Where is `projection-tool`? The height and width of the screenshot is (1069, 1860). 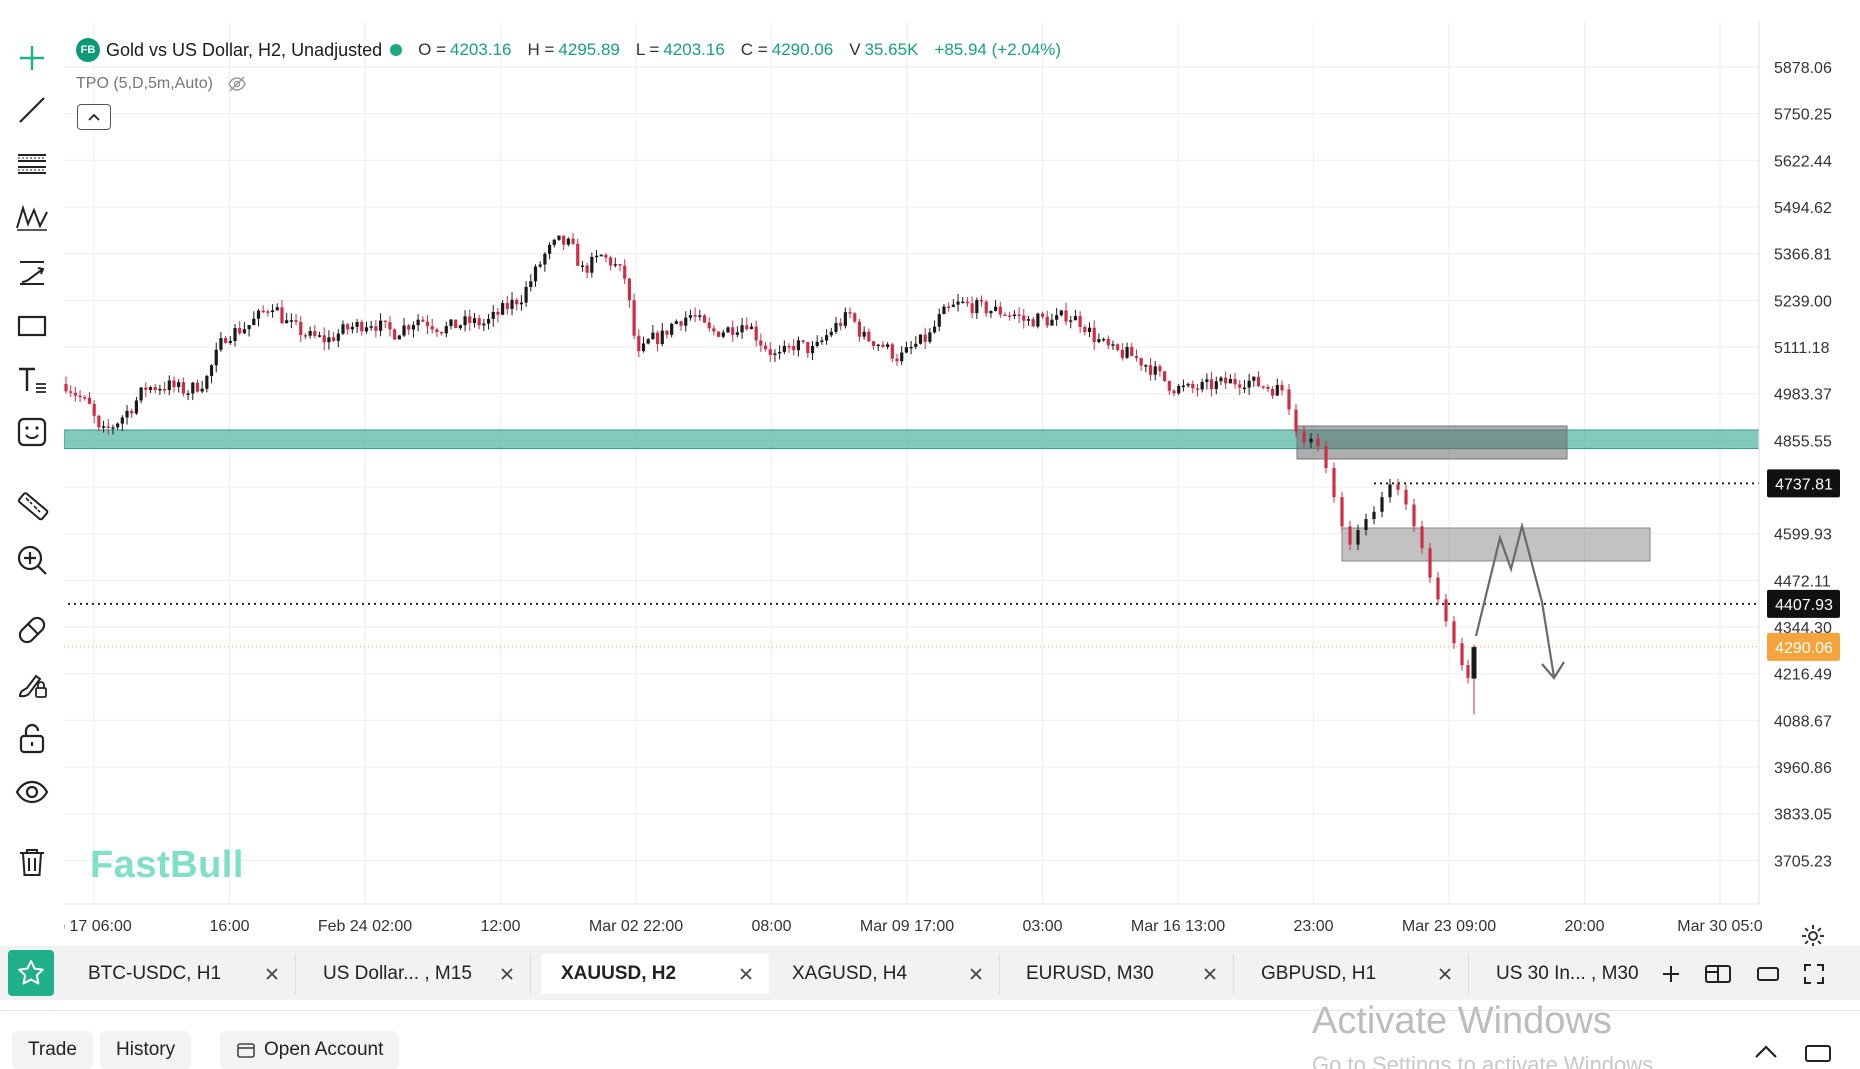
projection-tool is located at coordinates (32, 272).